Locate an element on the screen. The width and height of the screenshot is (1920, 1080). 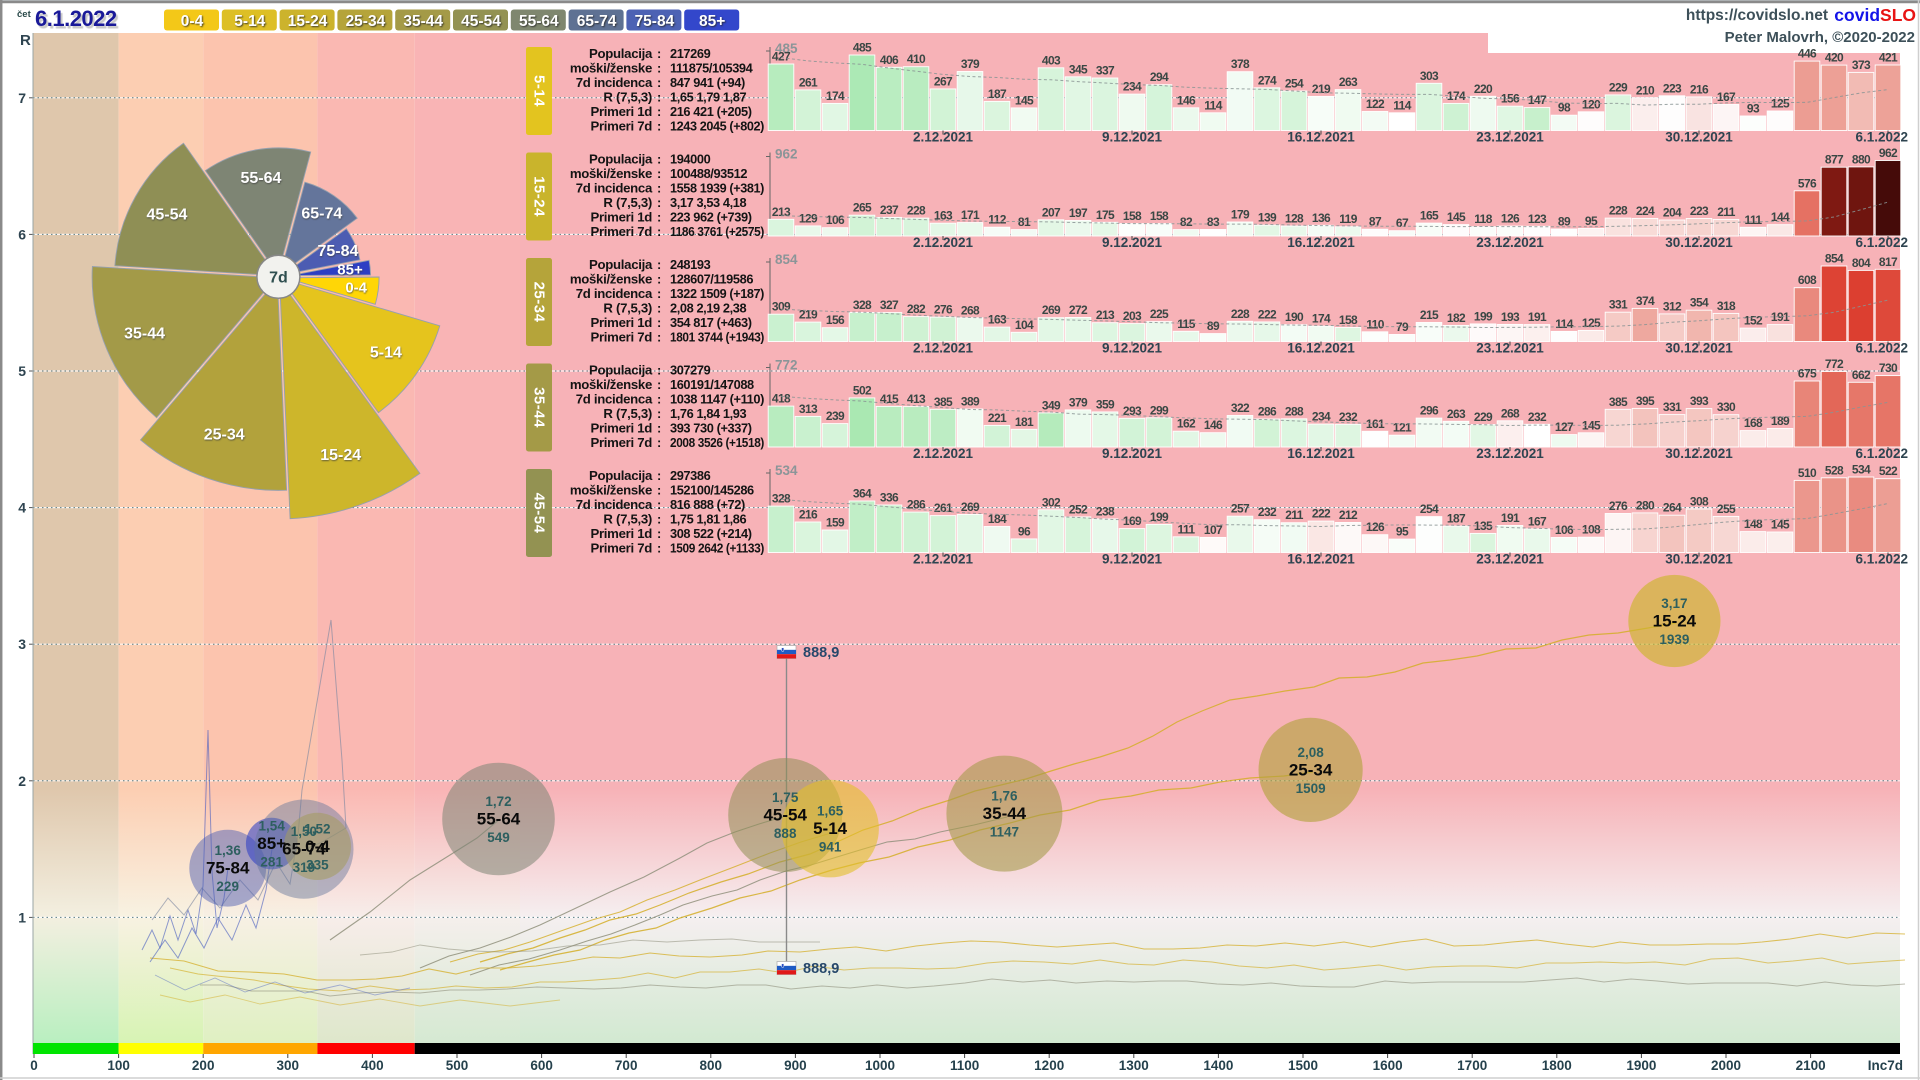
svg-text: 115 is located at coordinates (1186, 324).